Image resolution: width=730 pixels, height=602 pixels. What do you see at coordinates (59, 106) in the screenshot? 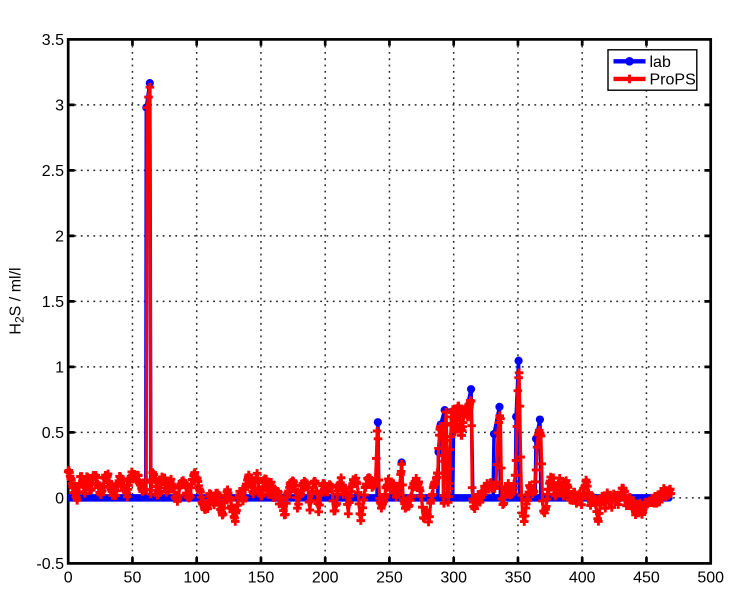
I see `svg-text: 3` at bounding box center [59, 106].